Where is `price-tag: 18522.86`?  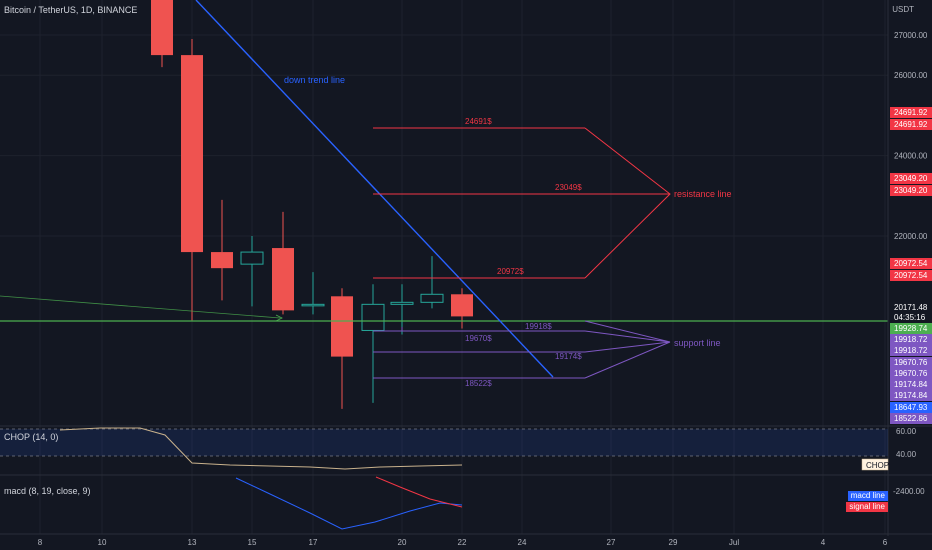
price-tag: 18522.86 is located at coordinates (911, 418).